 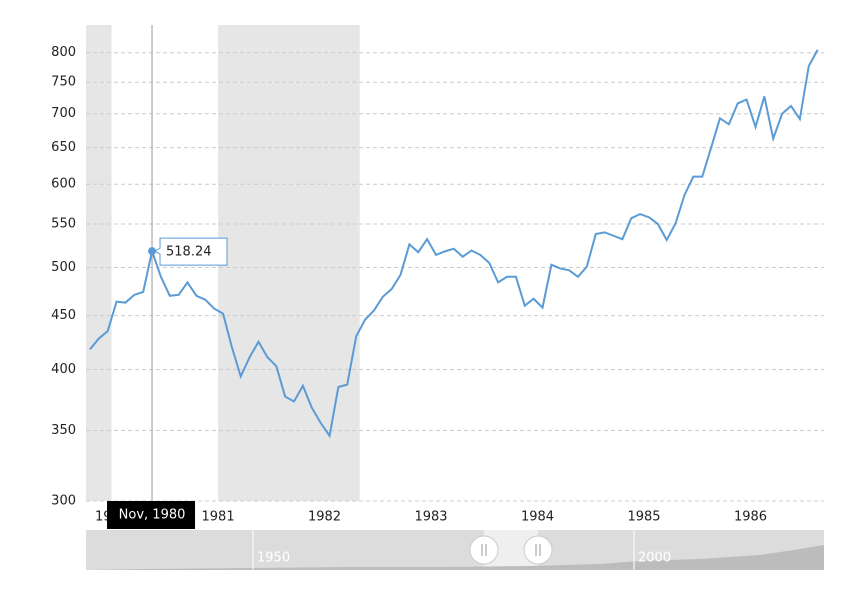 I want to click on y-tick-label: 800, so click(x=63, y=52).